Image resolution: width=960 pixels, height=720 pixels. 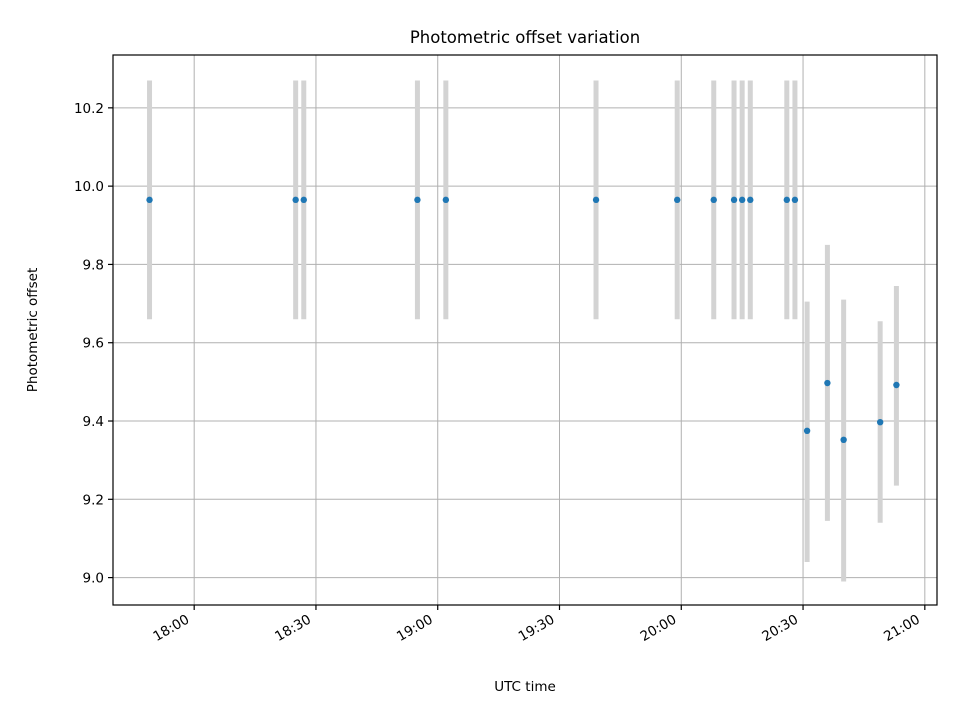 I want to click on y-tick-label: 9.0, so click(x=93, y=579).